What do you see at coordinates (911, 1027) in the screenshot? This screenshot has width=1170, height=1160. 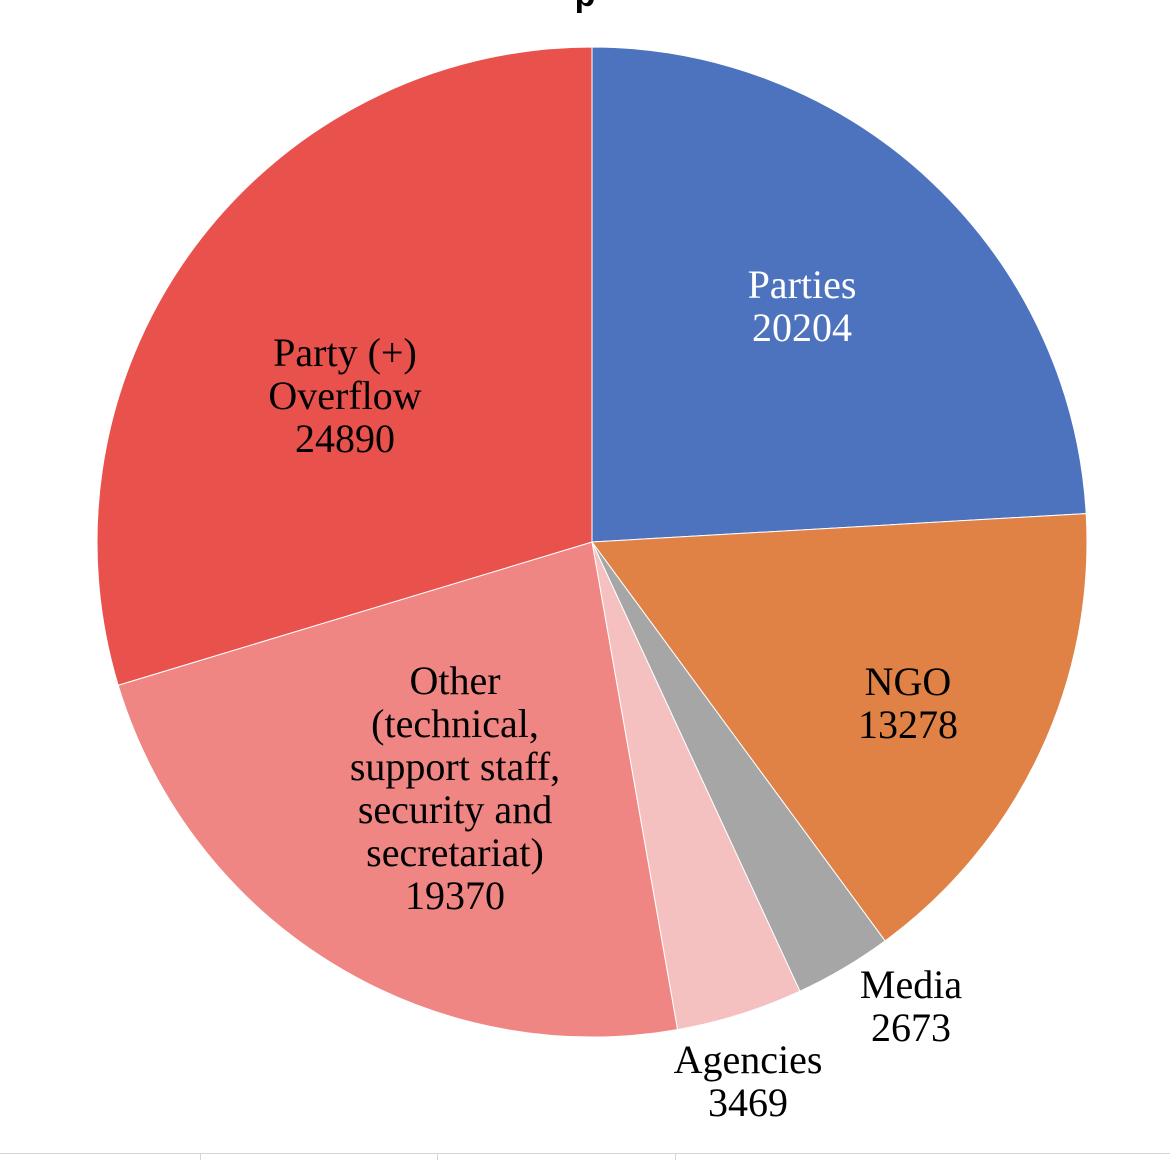 I see `pie-label-value: 2673` at bounding box center [911, 1027].